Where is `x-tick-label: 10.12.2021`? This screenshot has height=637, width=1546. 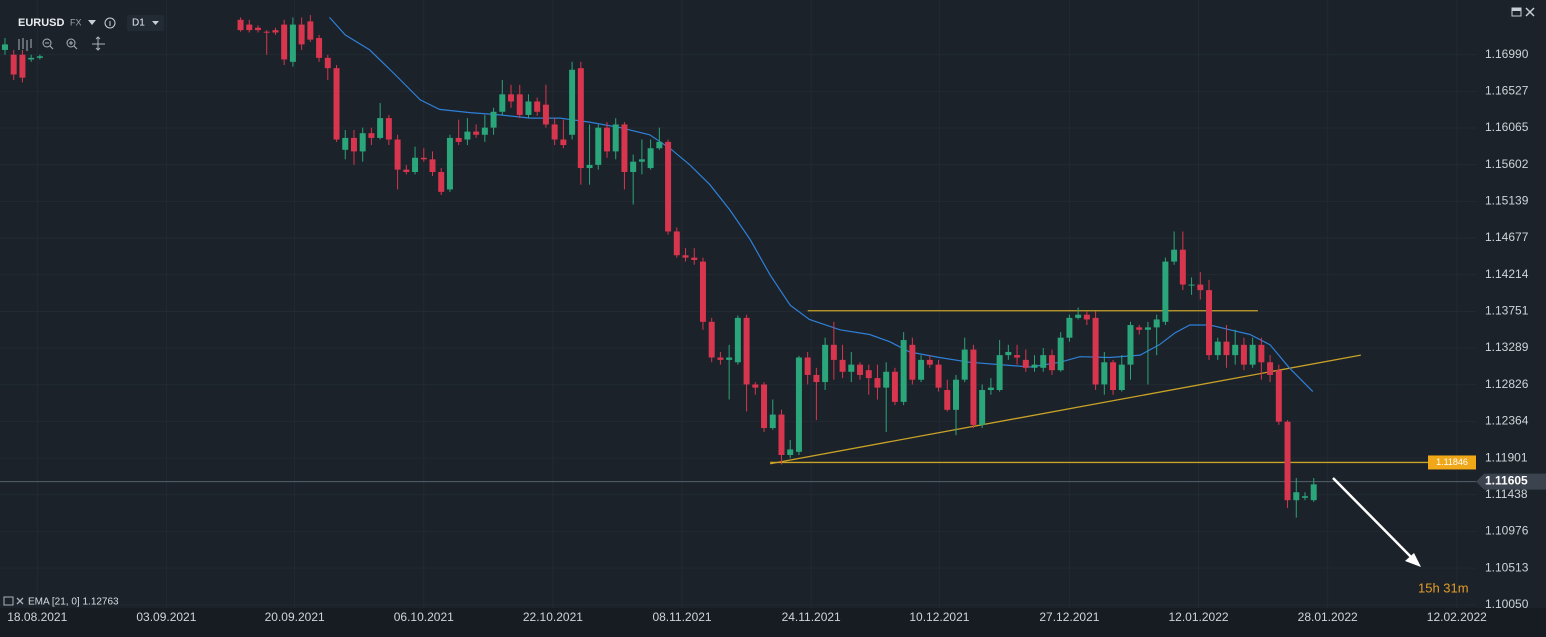 x-tick-label: 10.12.2021 is located at coordinates (939, 617).